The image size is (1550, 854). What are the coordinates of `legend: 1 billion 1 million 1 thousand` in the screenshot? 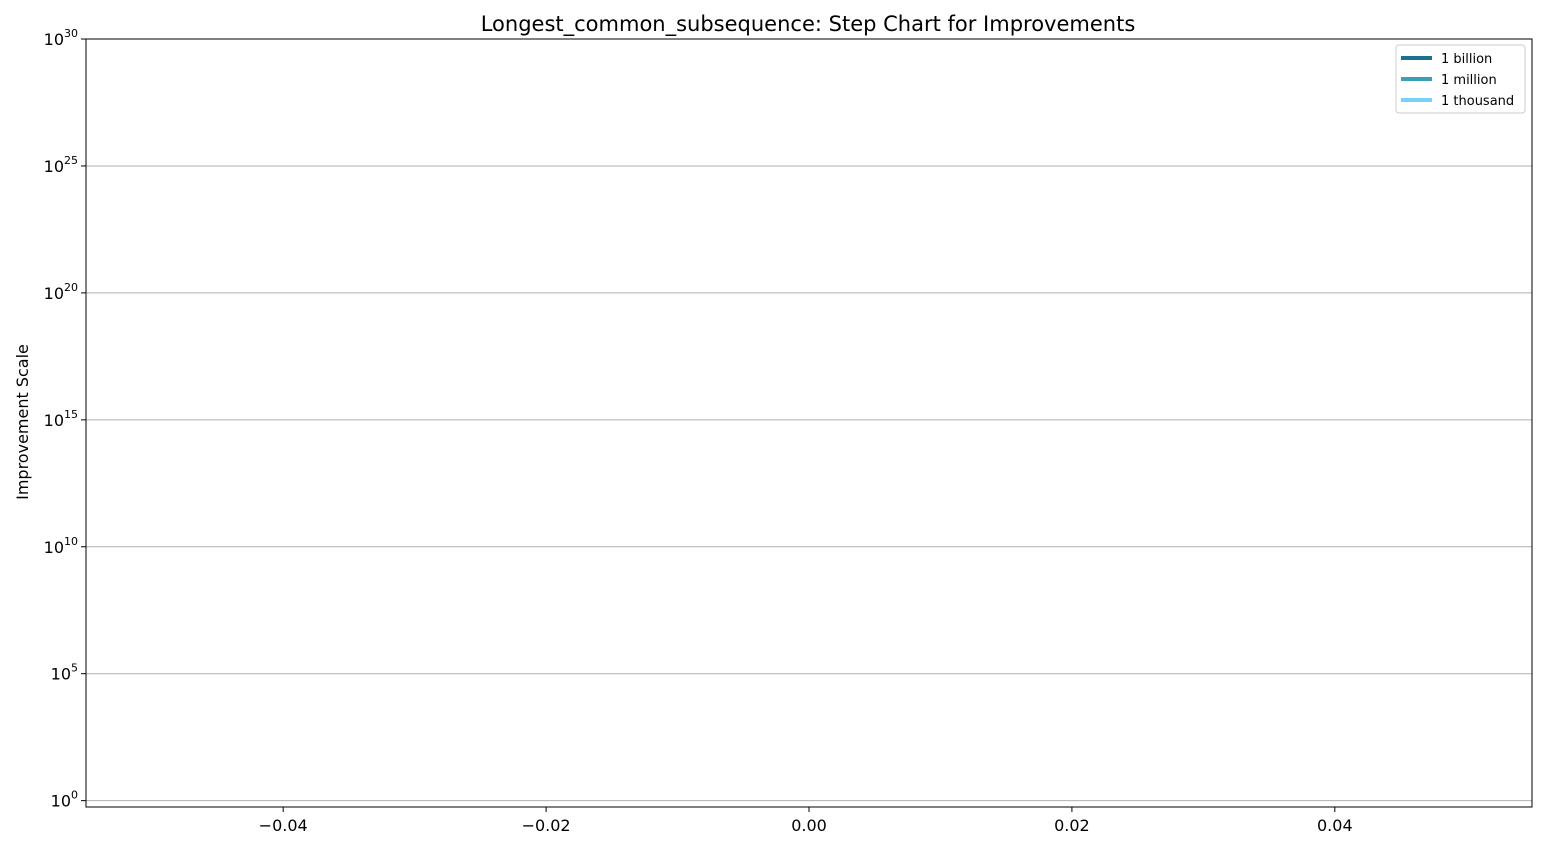 It's located at (1460, 79).